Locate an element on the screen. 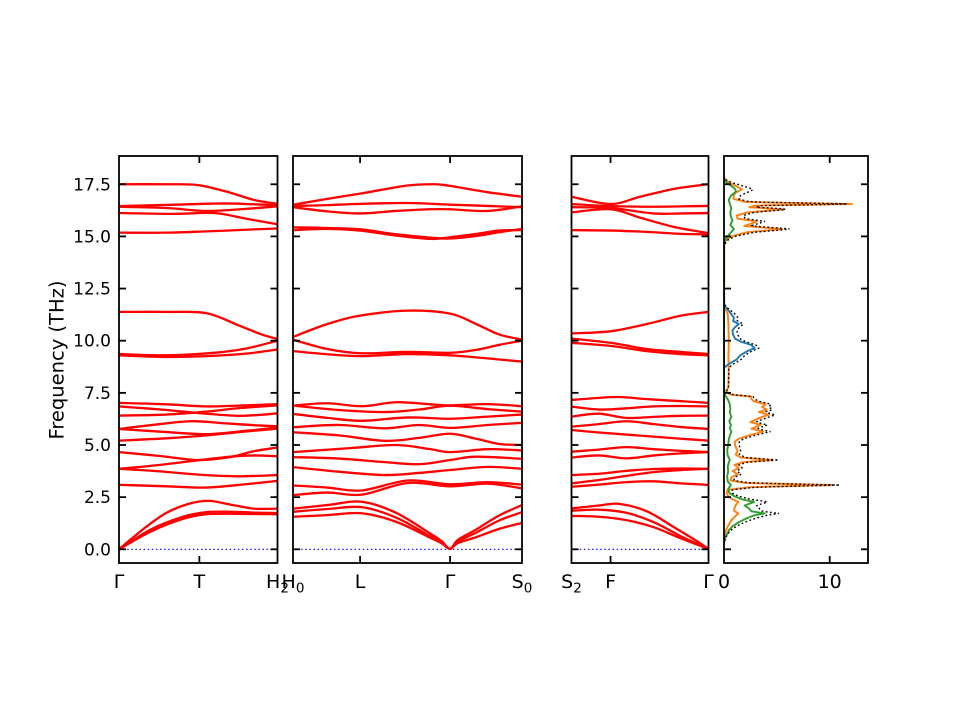 The width and height of the screenshot is (960, 720). y-axis-title: Frequency (THz) is located at coordinates (57, 360).